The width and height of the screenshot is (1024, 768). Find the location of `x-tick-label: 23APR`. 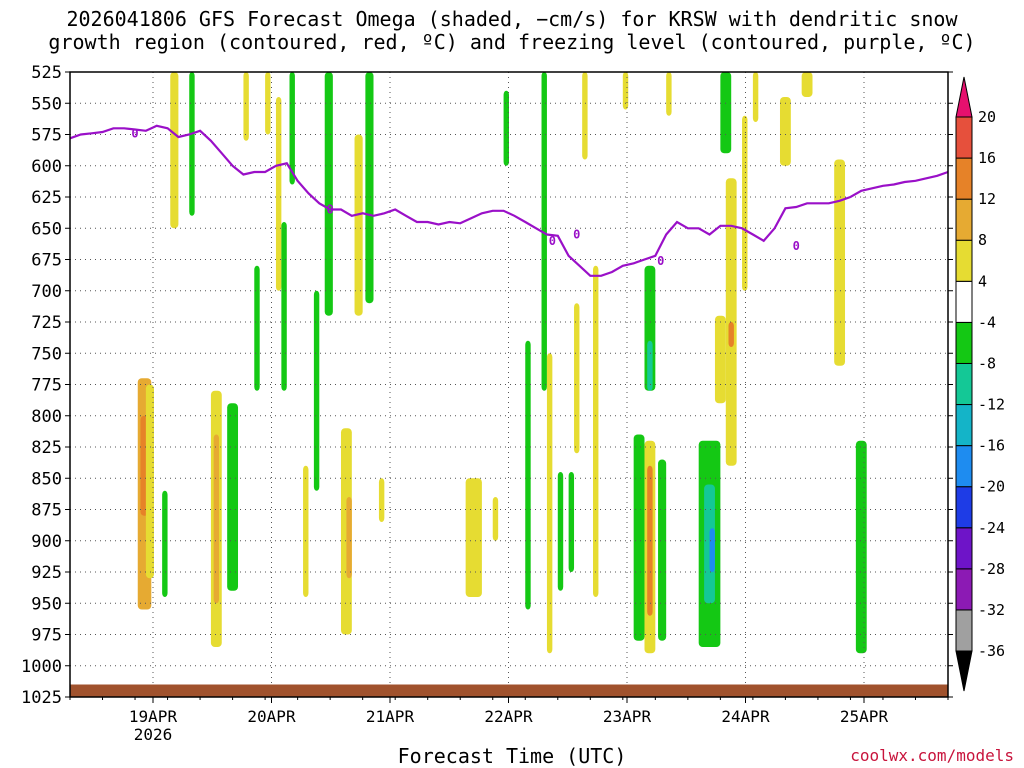

x-tick-label: 23APR is located at coordinates (627, 716).